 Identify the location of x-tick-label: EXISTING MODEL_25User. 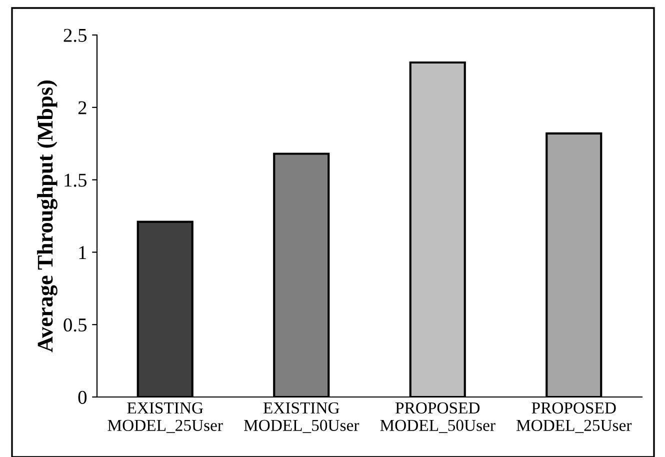
(165, 417).